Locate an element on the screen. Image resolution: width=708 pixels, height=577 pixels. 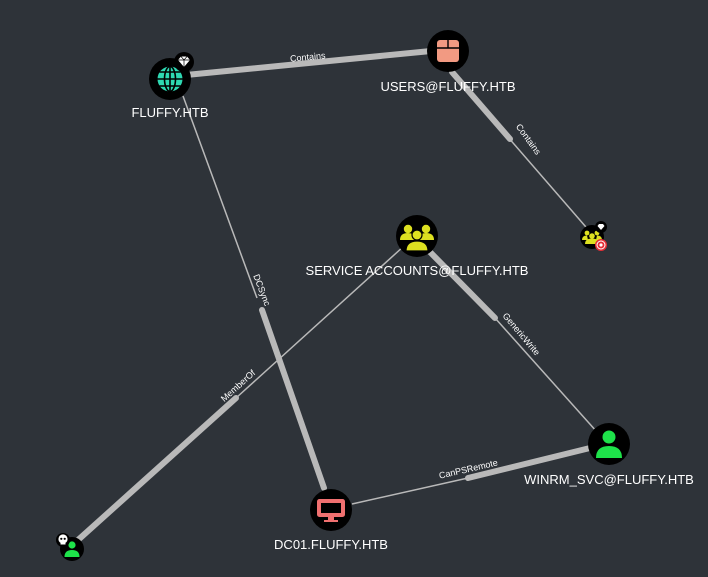
node-domain: FLUFFY.HTB is located at coordinates (170, 86).